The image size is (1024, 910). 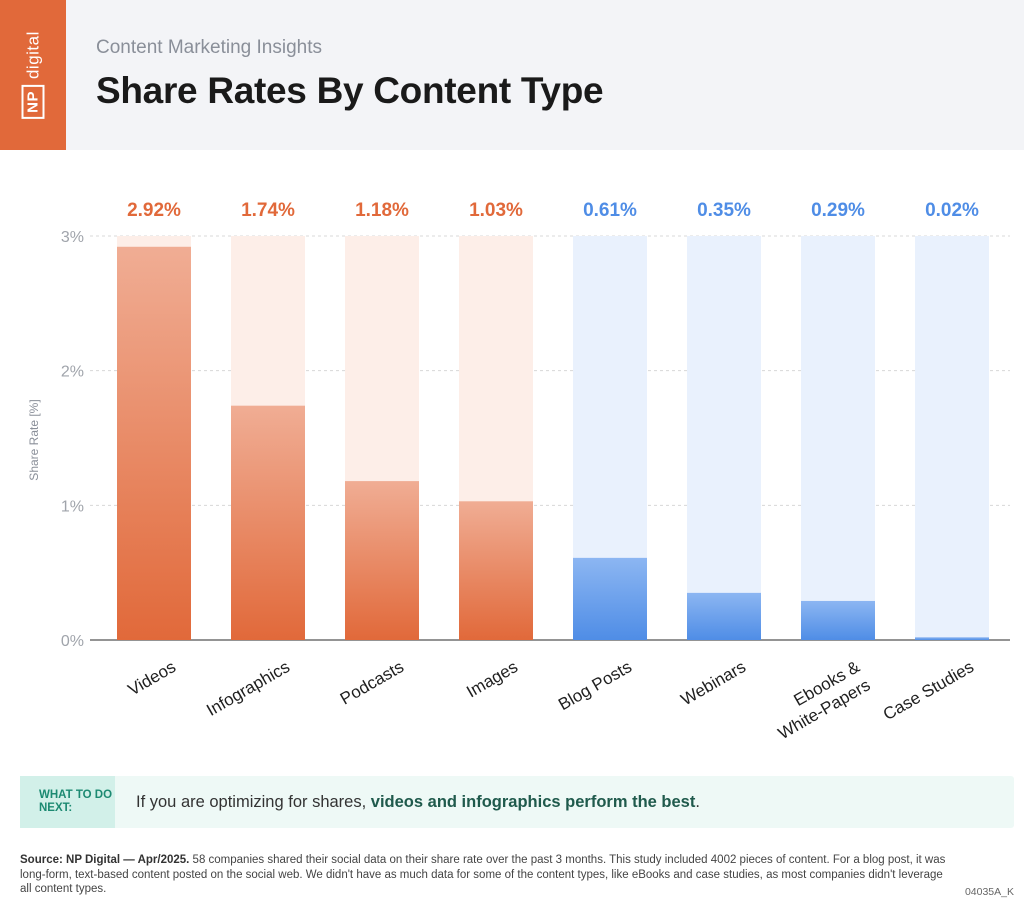 What do you see at coordinates (697, 802) in the screenshot?
I see `callout-text-end: .` at bounding box center [697, 802].